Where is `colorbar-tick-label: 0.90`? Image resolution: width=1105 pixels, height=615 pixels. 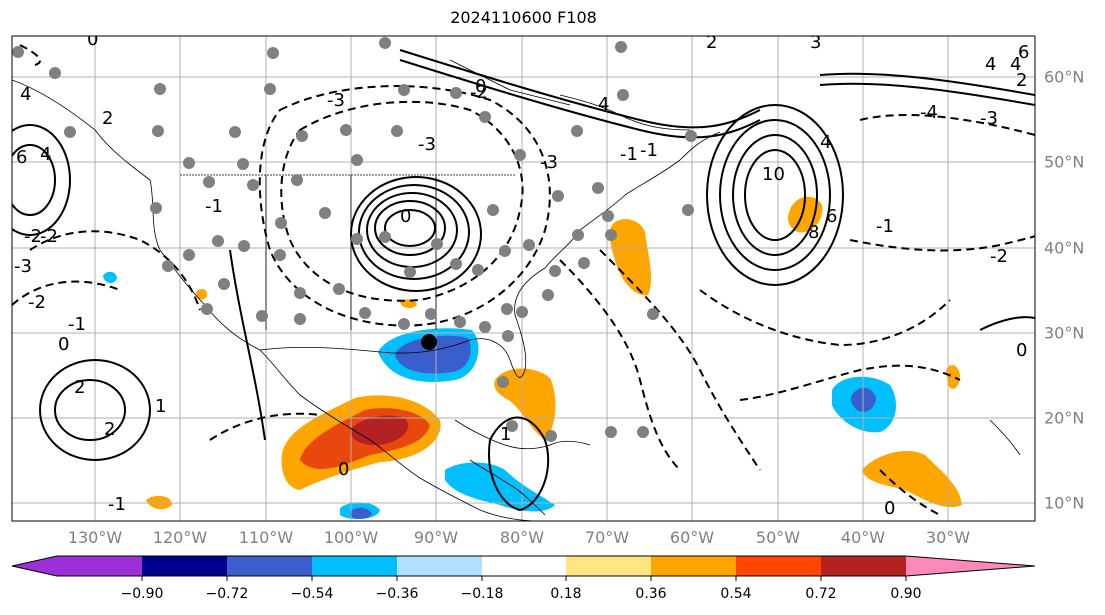 colorbar-tick-label: 0.90 is located at coordinates (906, 594).